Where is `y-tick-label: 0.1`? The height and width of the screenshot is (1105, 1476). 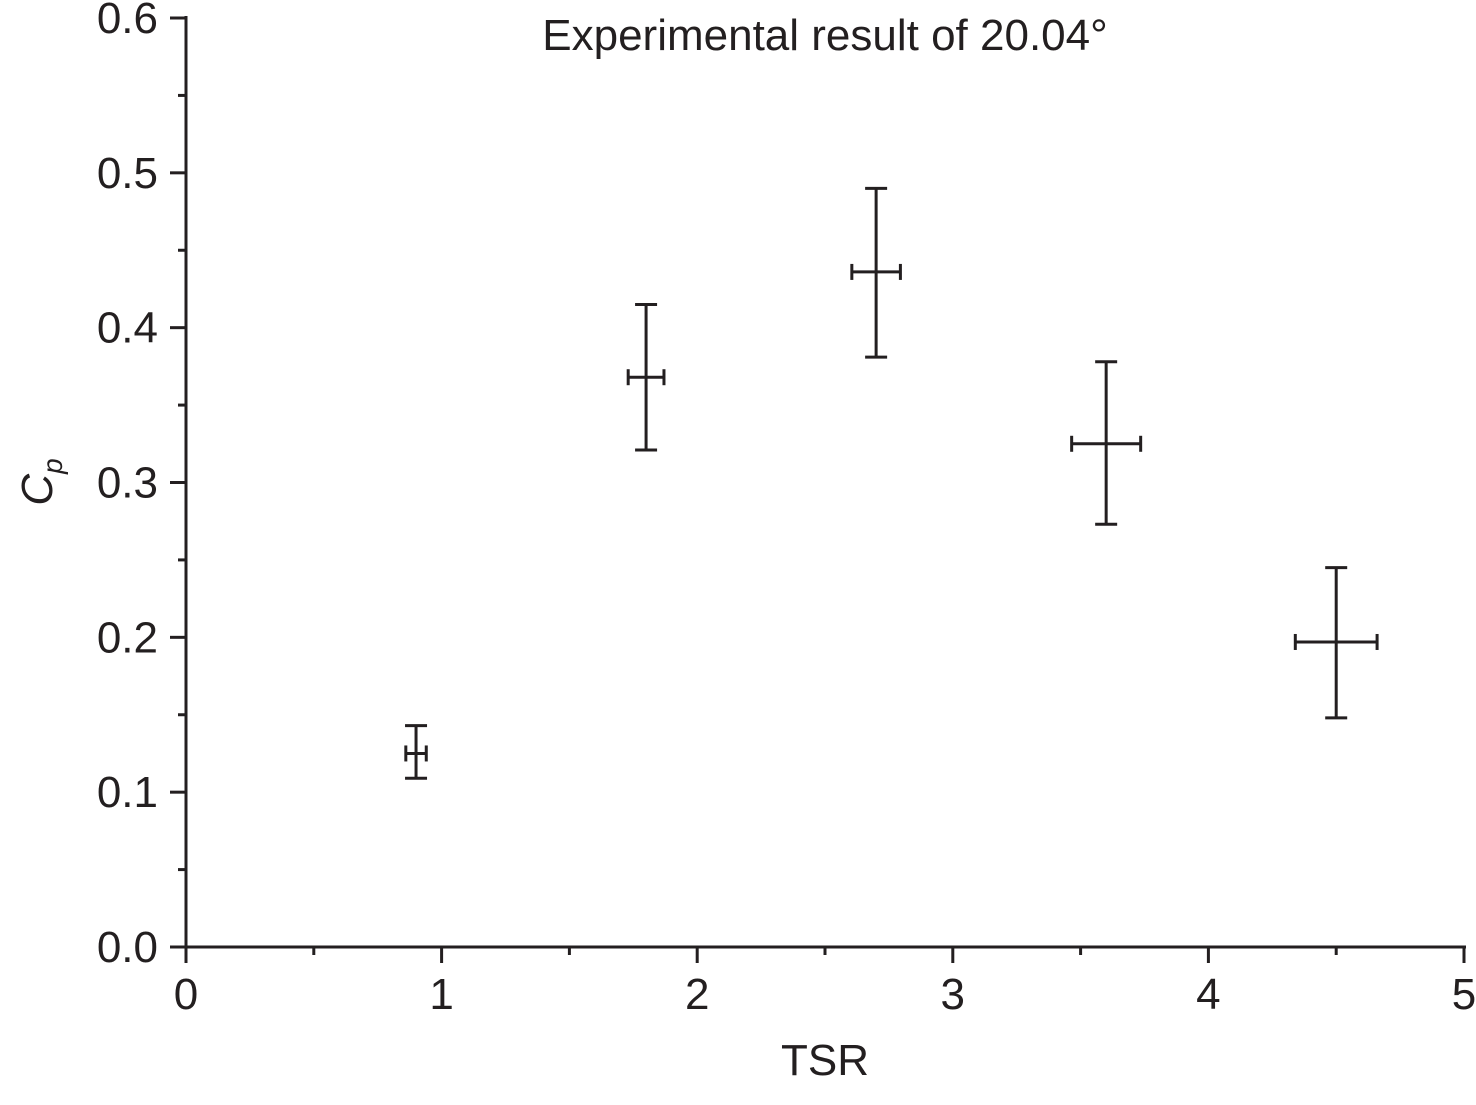 y-tick-label: 0.1 is located at coordinates (127, 792).